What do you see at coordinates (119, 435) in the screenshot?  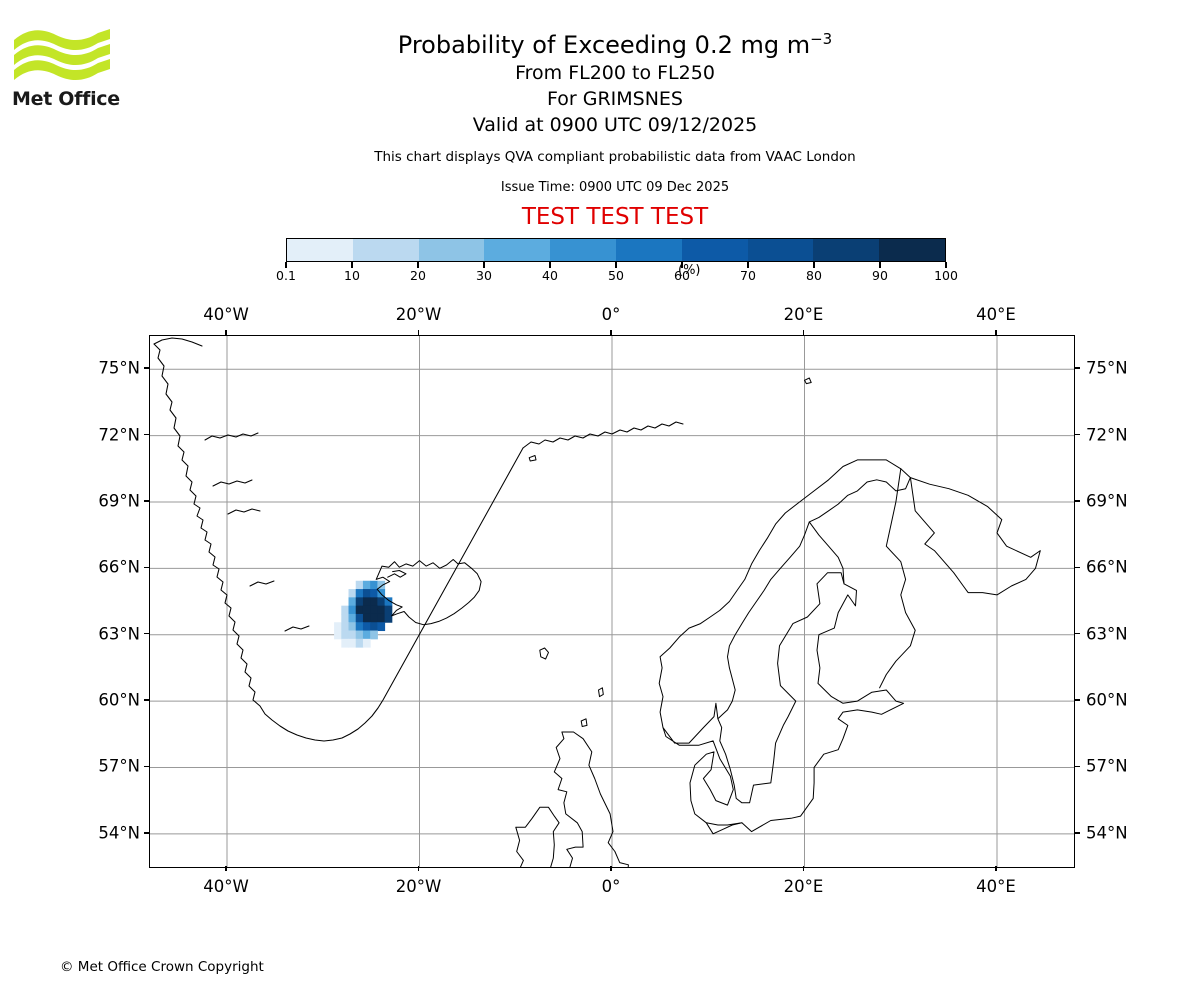 I see `lat-label-left-6: 72°N` at bounding box center [119, 435].